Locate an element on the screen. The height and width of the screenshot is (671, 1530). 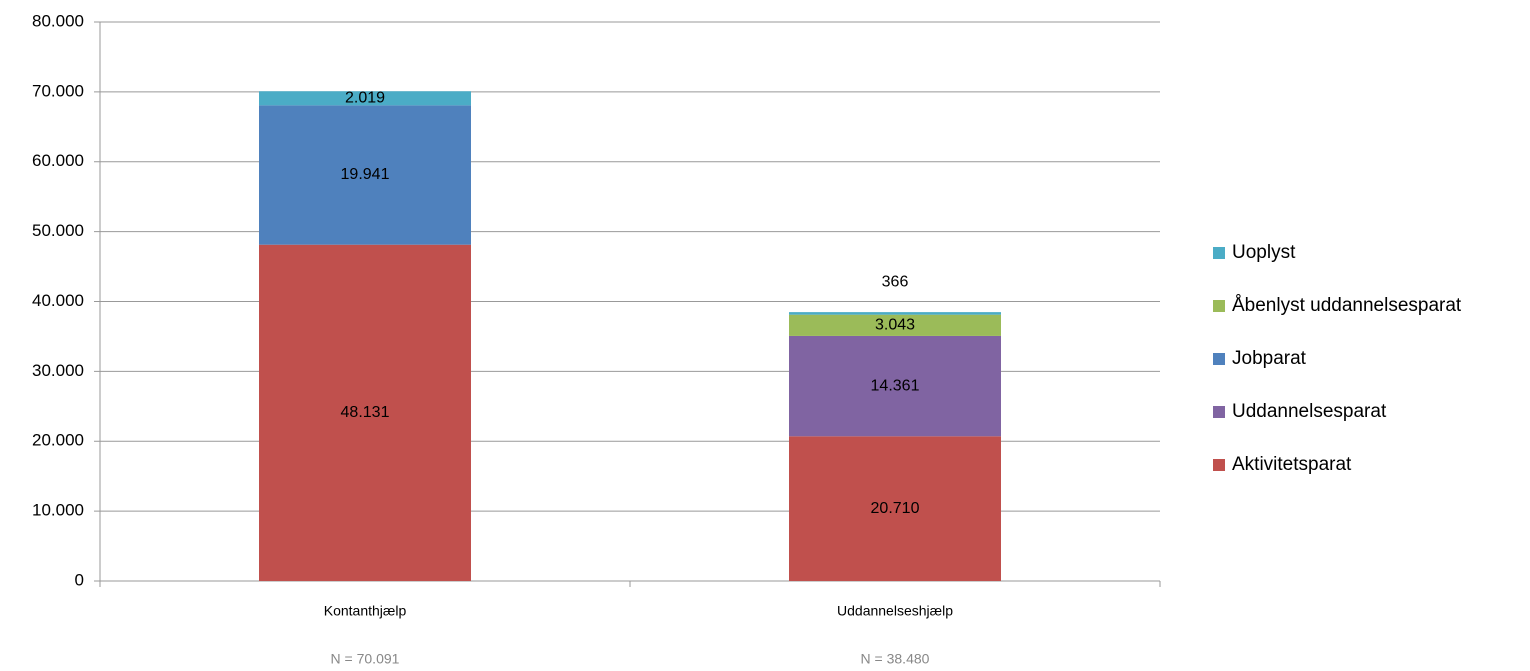
y-tick-label: 70.000 is located at coordinates (58, 90).